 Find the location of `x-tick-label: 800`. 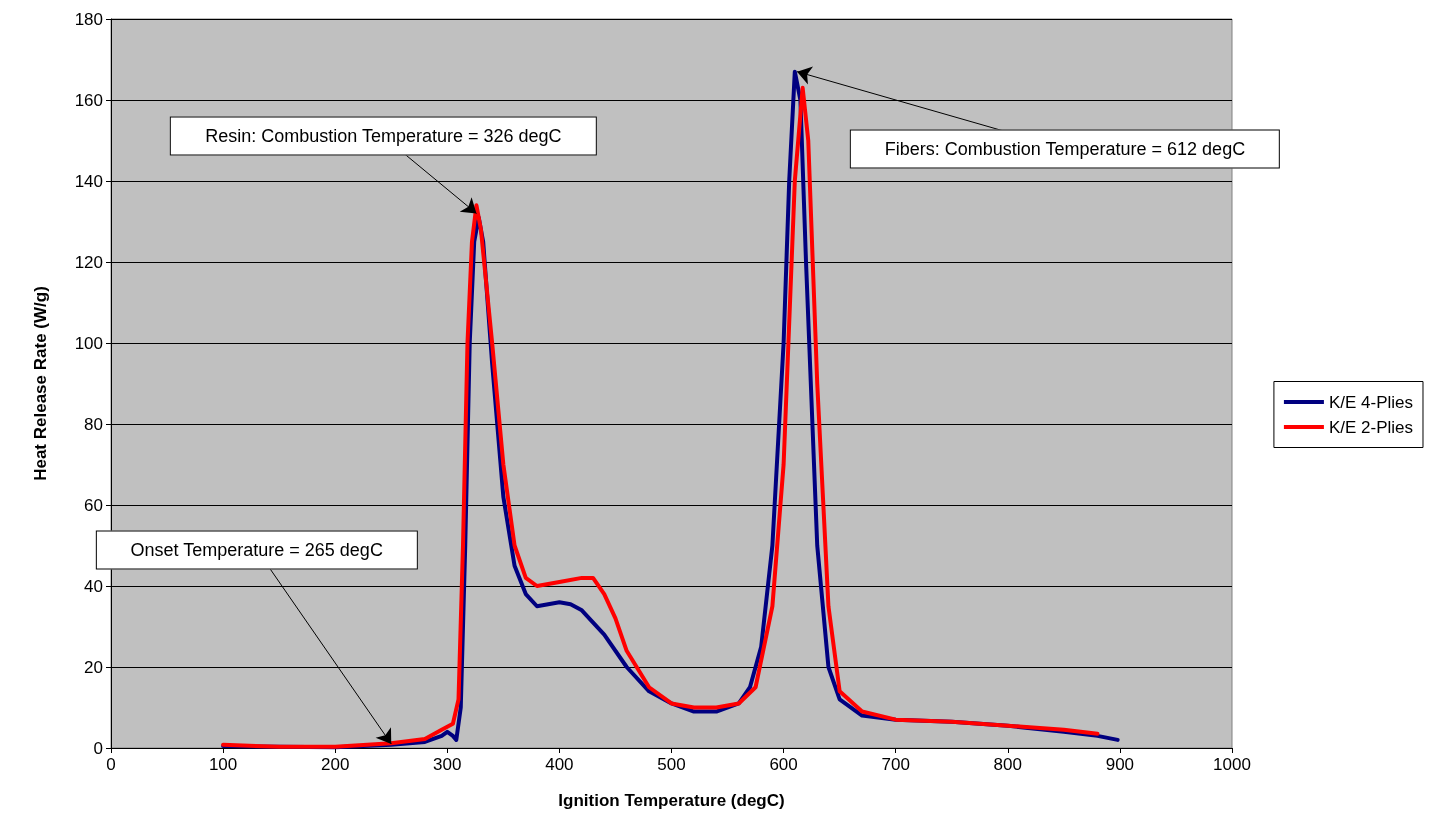

x-tick-label: 800 is located at coordinates (1007, 764).